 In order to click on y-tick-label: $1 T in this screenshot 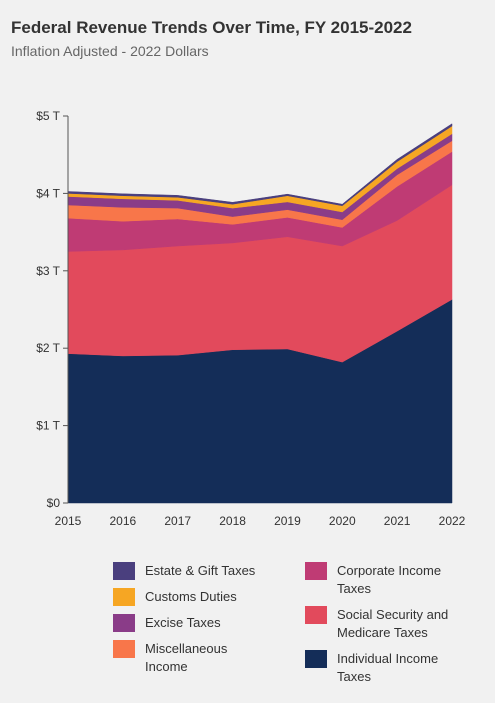, I will do `click(48, 426)`.